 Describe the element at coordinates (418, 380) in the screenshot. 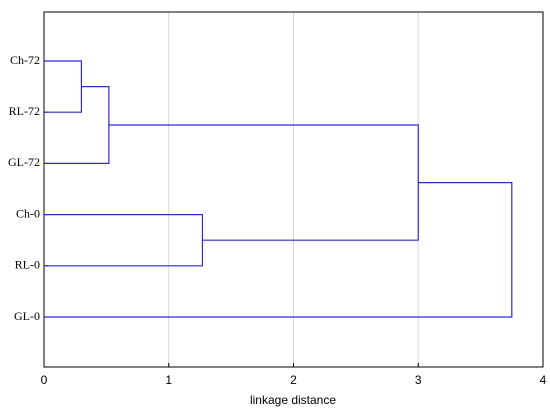

I see `x-tick-label: 3` at that location.